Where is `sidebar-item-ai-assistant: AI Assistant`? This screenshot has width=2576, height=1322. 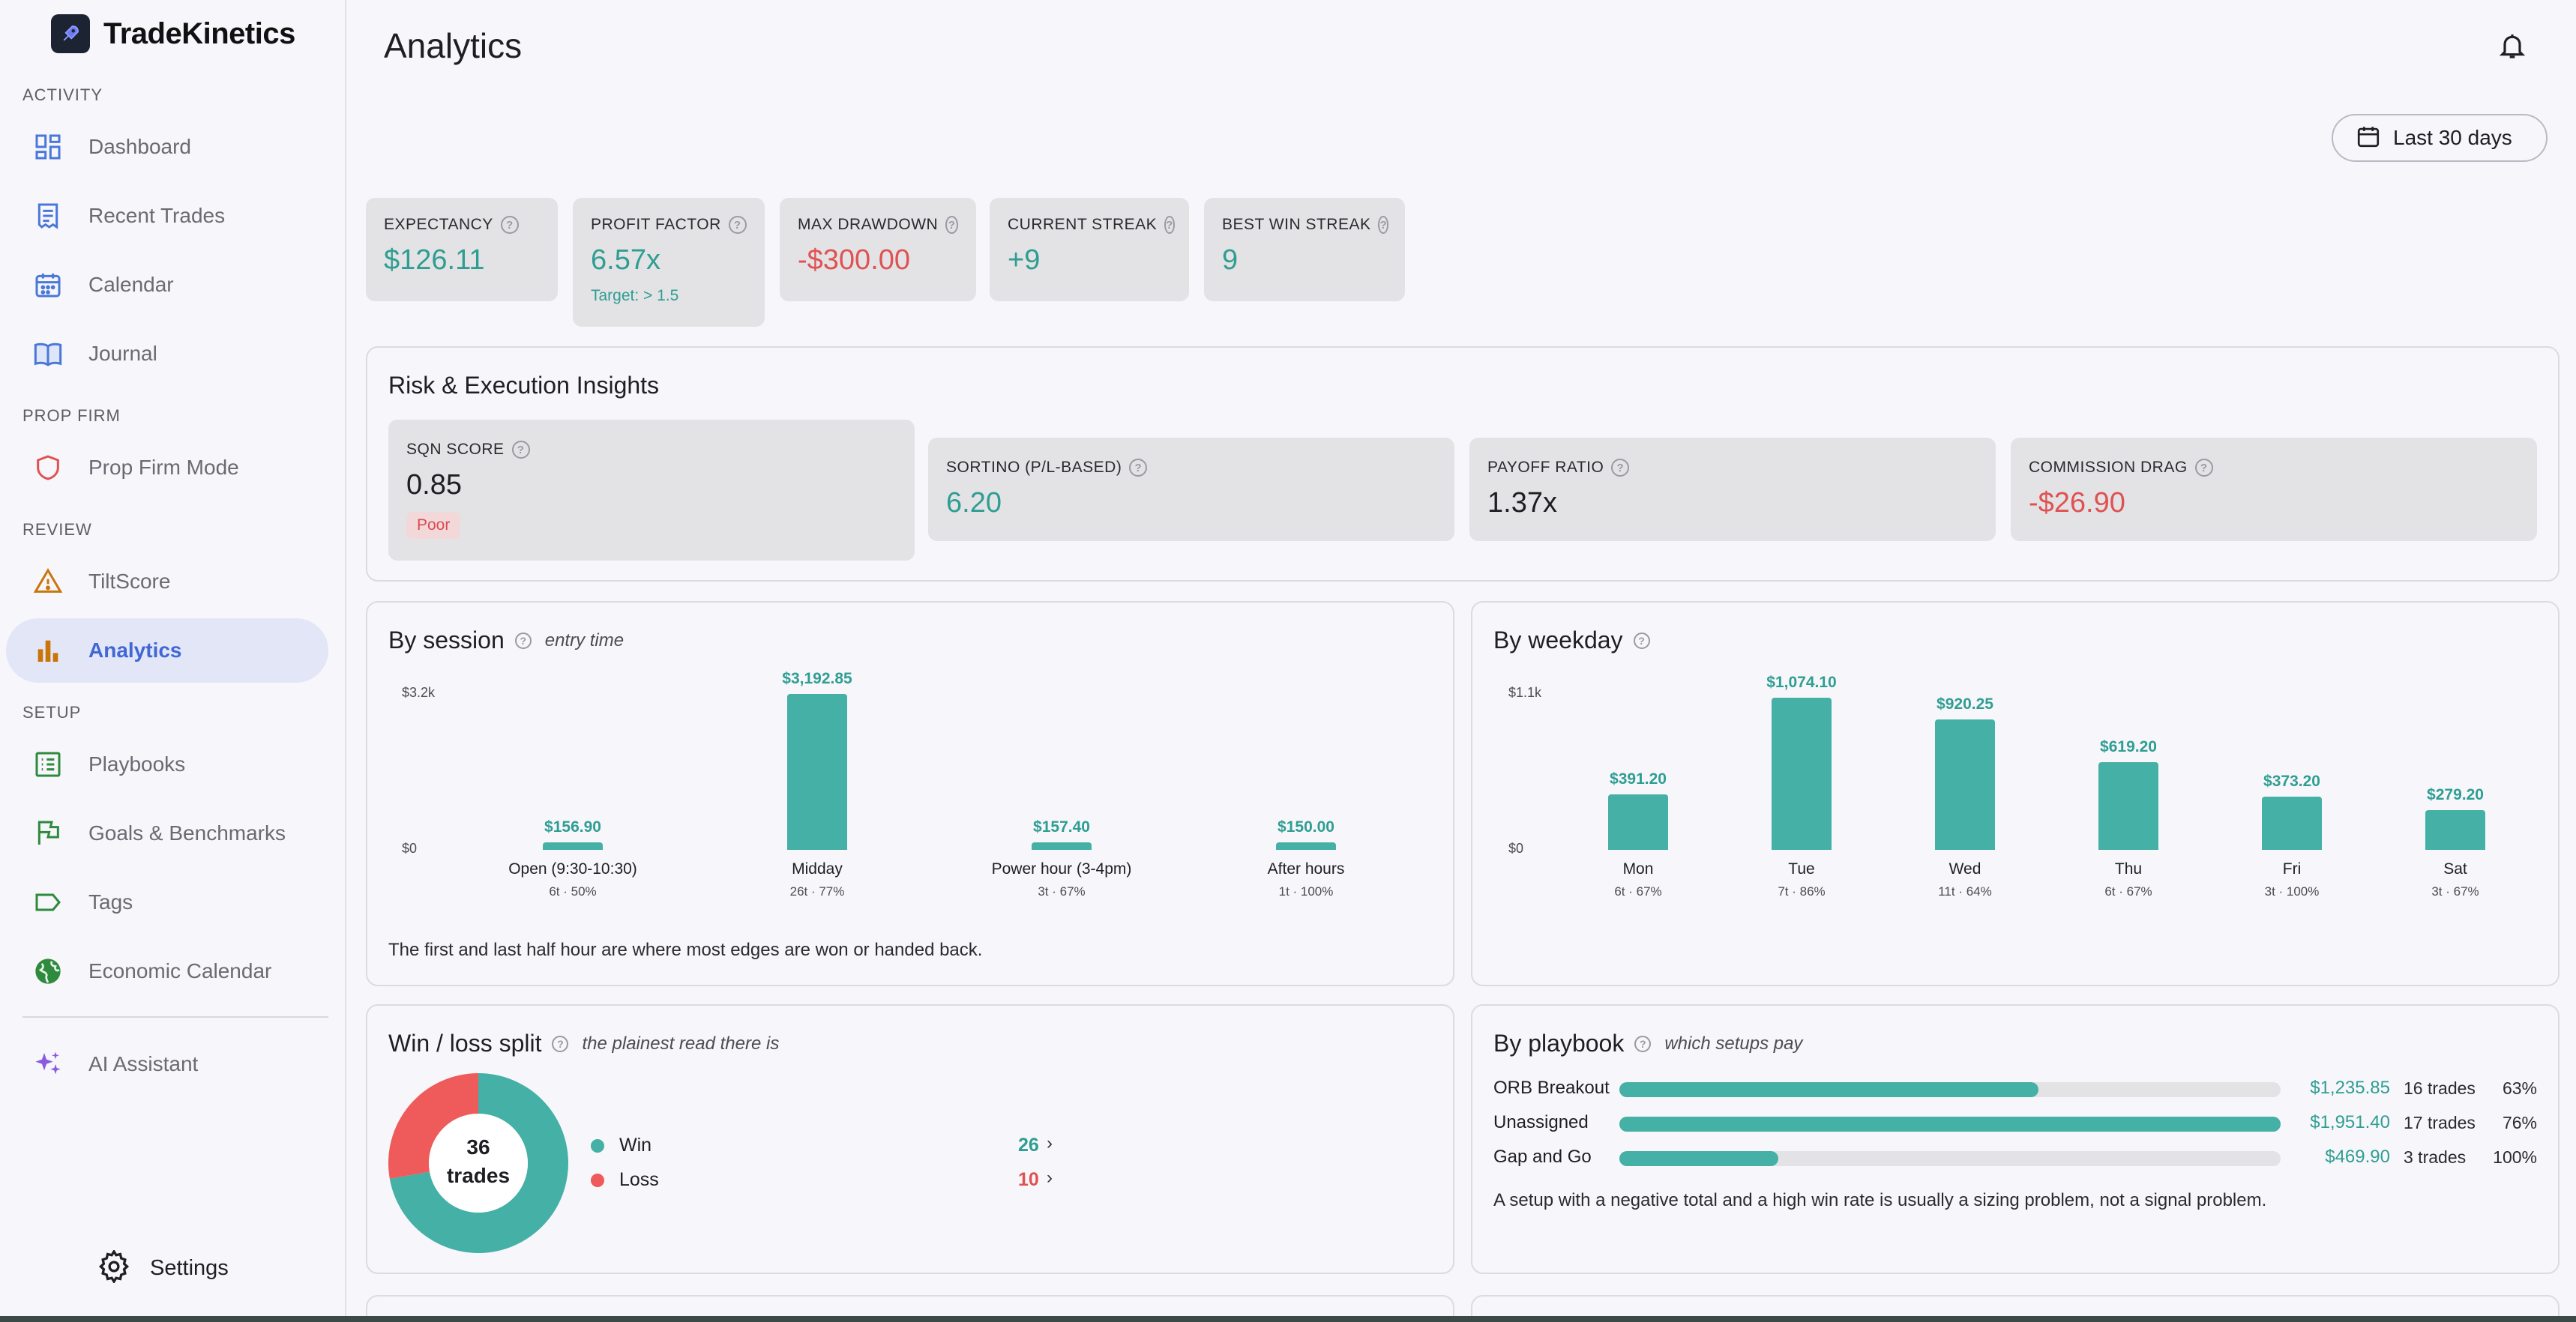 sidebar-item-ai-assistant: AI Assistant is located at coordinates (167, 1064).